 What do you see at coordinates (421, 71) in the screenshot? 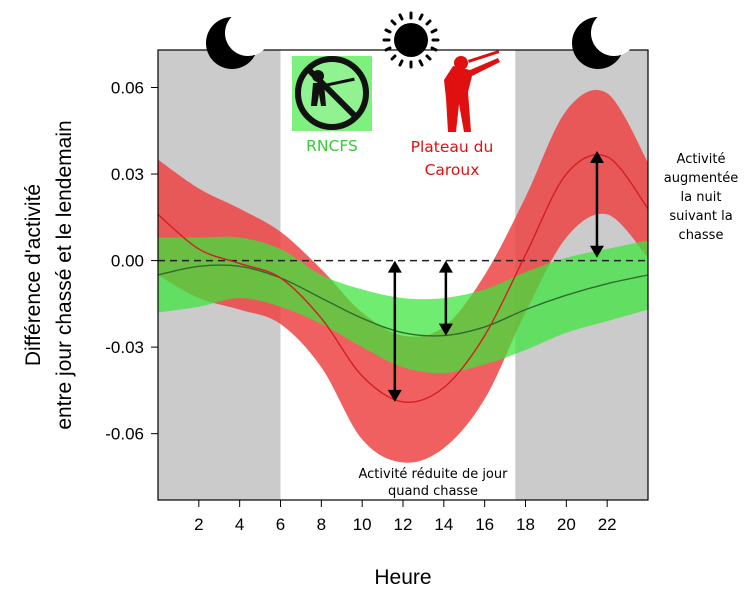
I see `icons` at bounding box center [421, 71].